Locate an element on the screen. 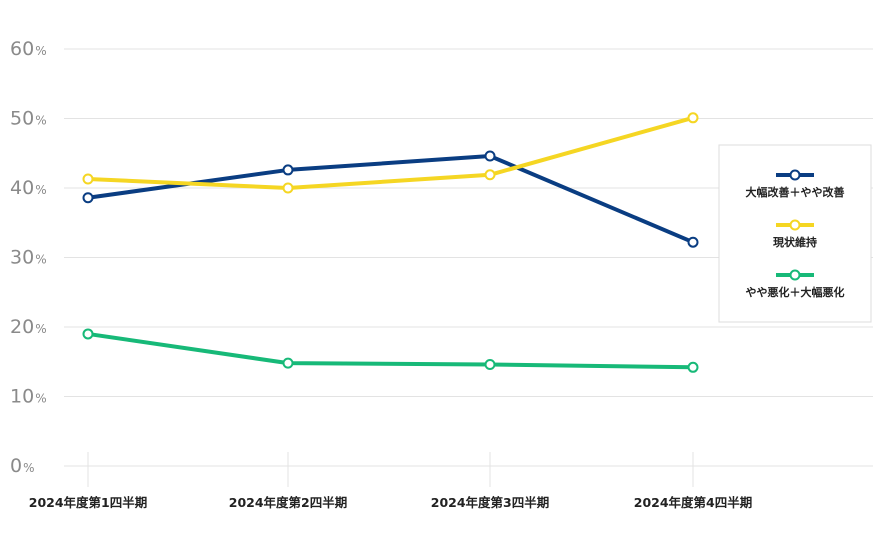 The image size is (880, 539). y-tick-value: 20 is located at coordinates (22, 327).